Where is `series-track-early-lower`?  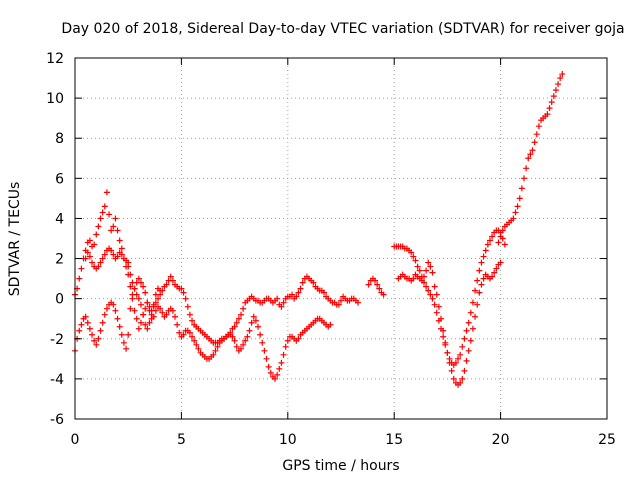 series-track-early-lower is located at coordinates (203, 328).